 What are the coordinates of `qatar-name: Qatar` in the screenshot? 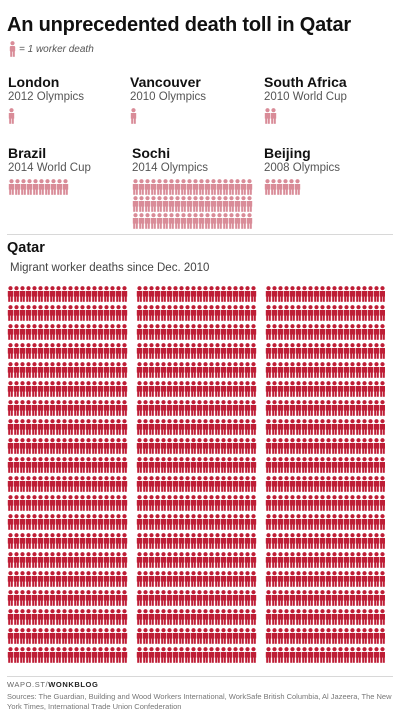 It's located at (26, 248).